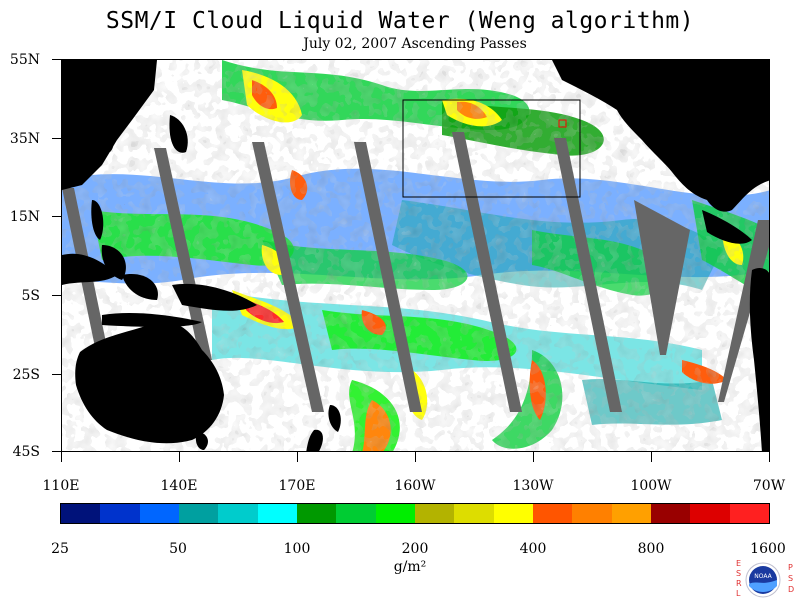  What do you see at coordinates (297, 486) in the screenshot?
I see `lon-label-170e: 170E` at bounding box center [297, 486].